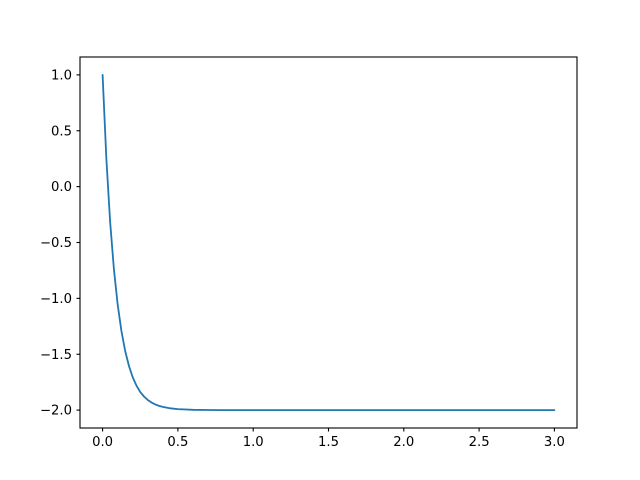 This screenshot has width=640, height=480. I want to click on x-axis-ticks: 0.0 0.5 1.0 1.5 2.0 2.5 3.0, so click(328, 439).